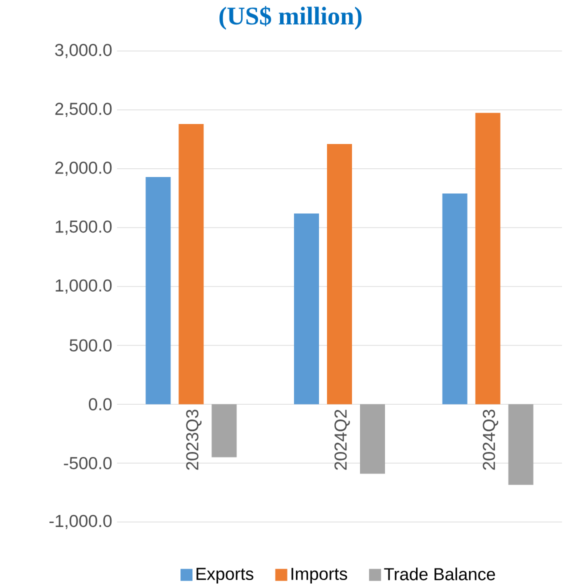  I want to click on legend-label: Imports, so click(320, 576).